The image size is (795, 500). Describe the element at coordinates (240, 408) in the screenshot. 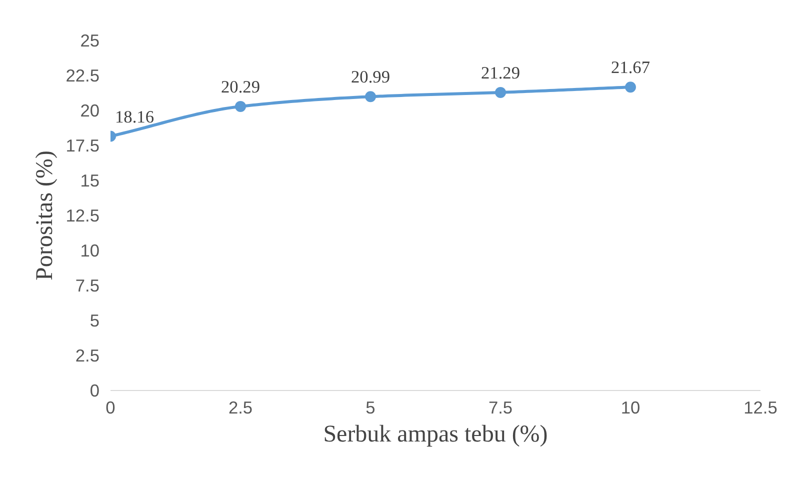

I see `x-tick-label: 2.5` at that location.